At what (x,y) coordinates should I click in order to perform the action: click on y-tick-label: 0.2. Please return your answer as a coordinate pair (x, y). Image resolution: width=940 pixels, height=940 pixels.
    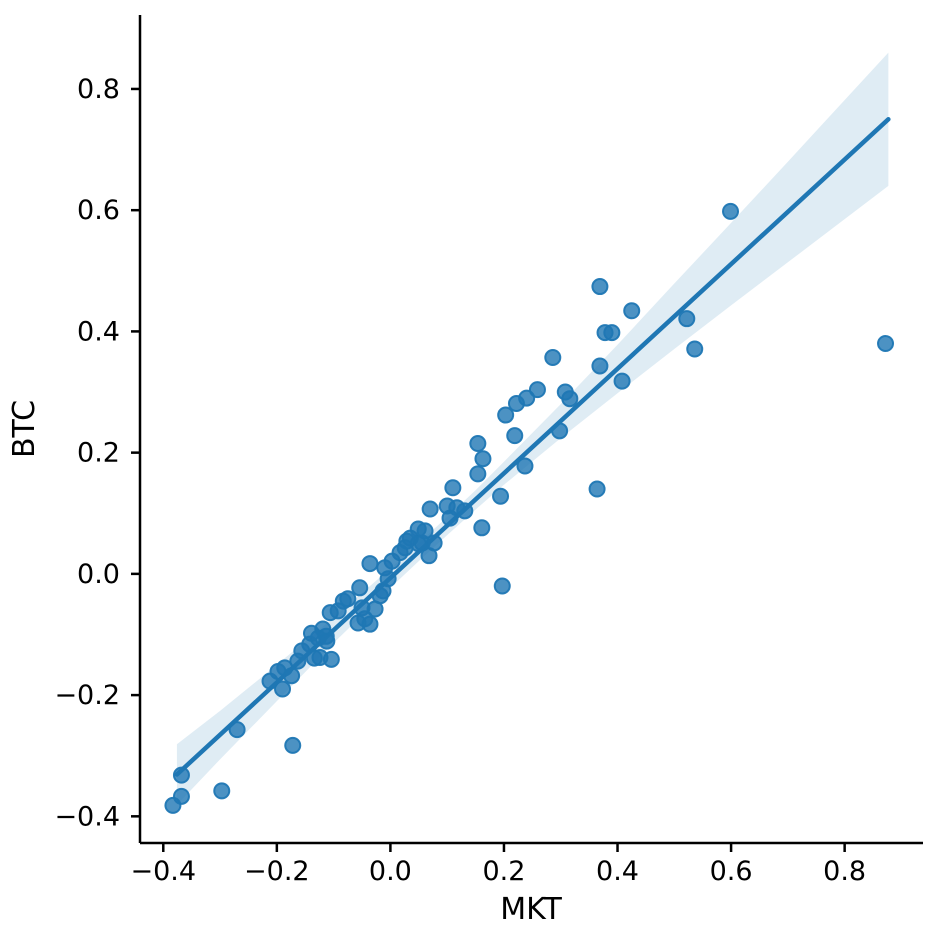
    Looking at the image, I should click on (98, 453).